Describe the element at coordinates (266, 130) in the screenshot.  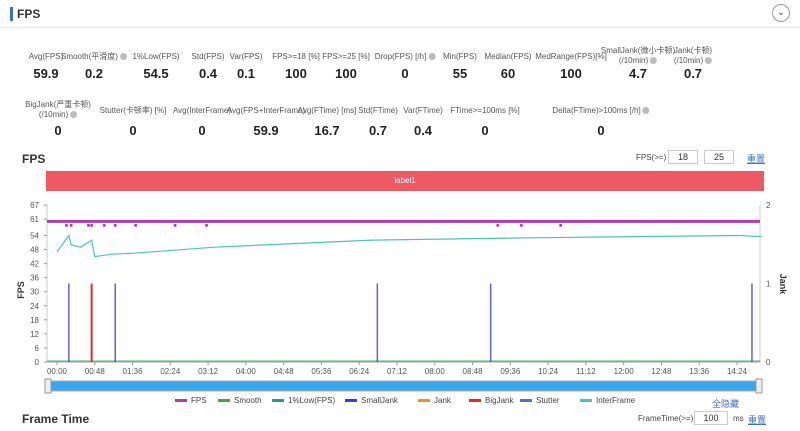
I see `stat-value: 59.9` at that location.